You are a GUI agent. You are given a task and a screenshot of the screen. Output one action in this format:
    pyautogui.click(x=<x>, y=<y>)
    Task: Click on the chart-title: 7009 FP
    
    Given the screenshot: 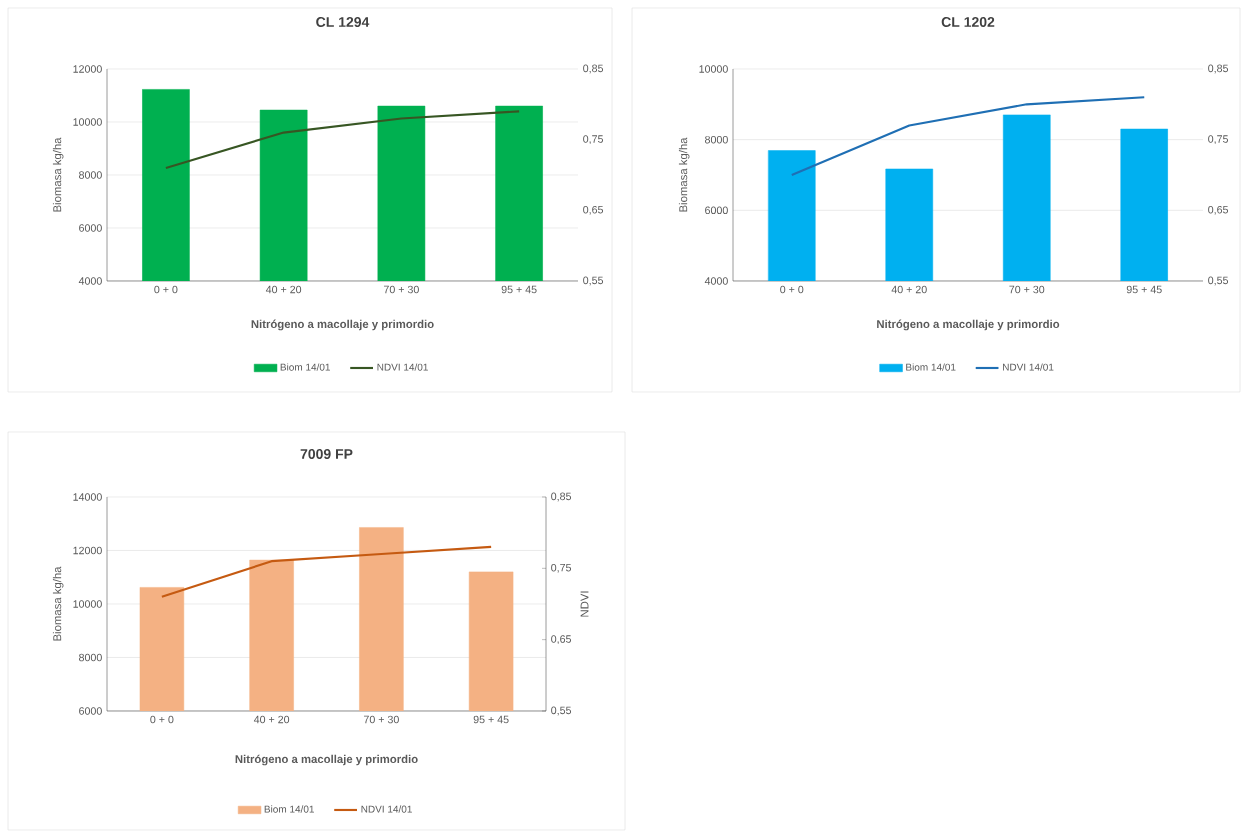 What is the action you would take?
    pyautogui.click(x=326, y=454)
    